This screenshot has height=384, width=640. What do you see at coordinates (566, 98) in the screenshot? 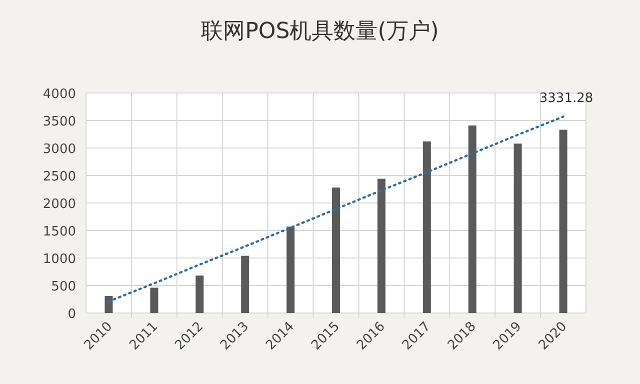
I see `data-label: 3331.28` at bounding box center [566, 98].